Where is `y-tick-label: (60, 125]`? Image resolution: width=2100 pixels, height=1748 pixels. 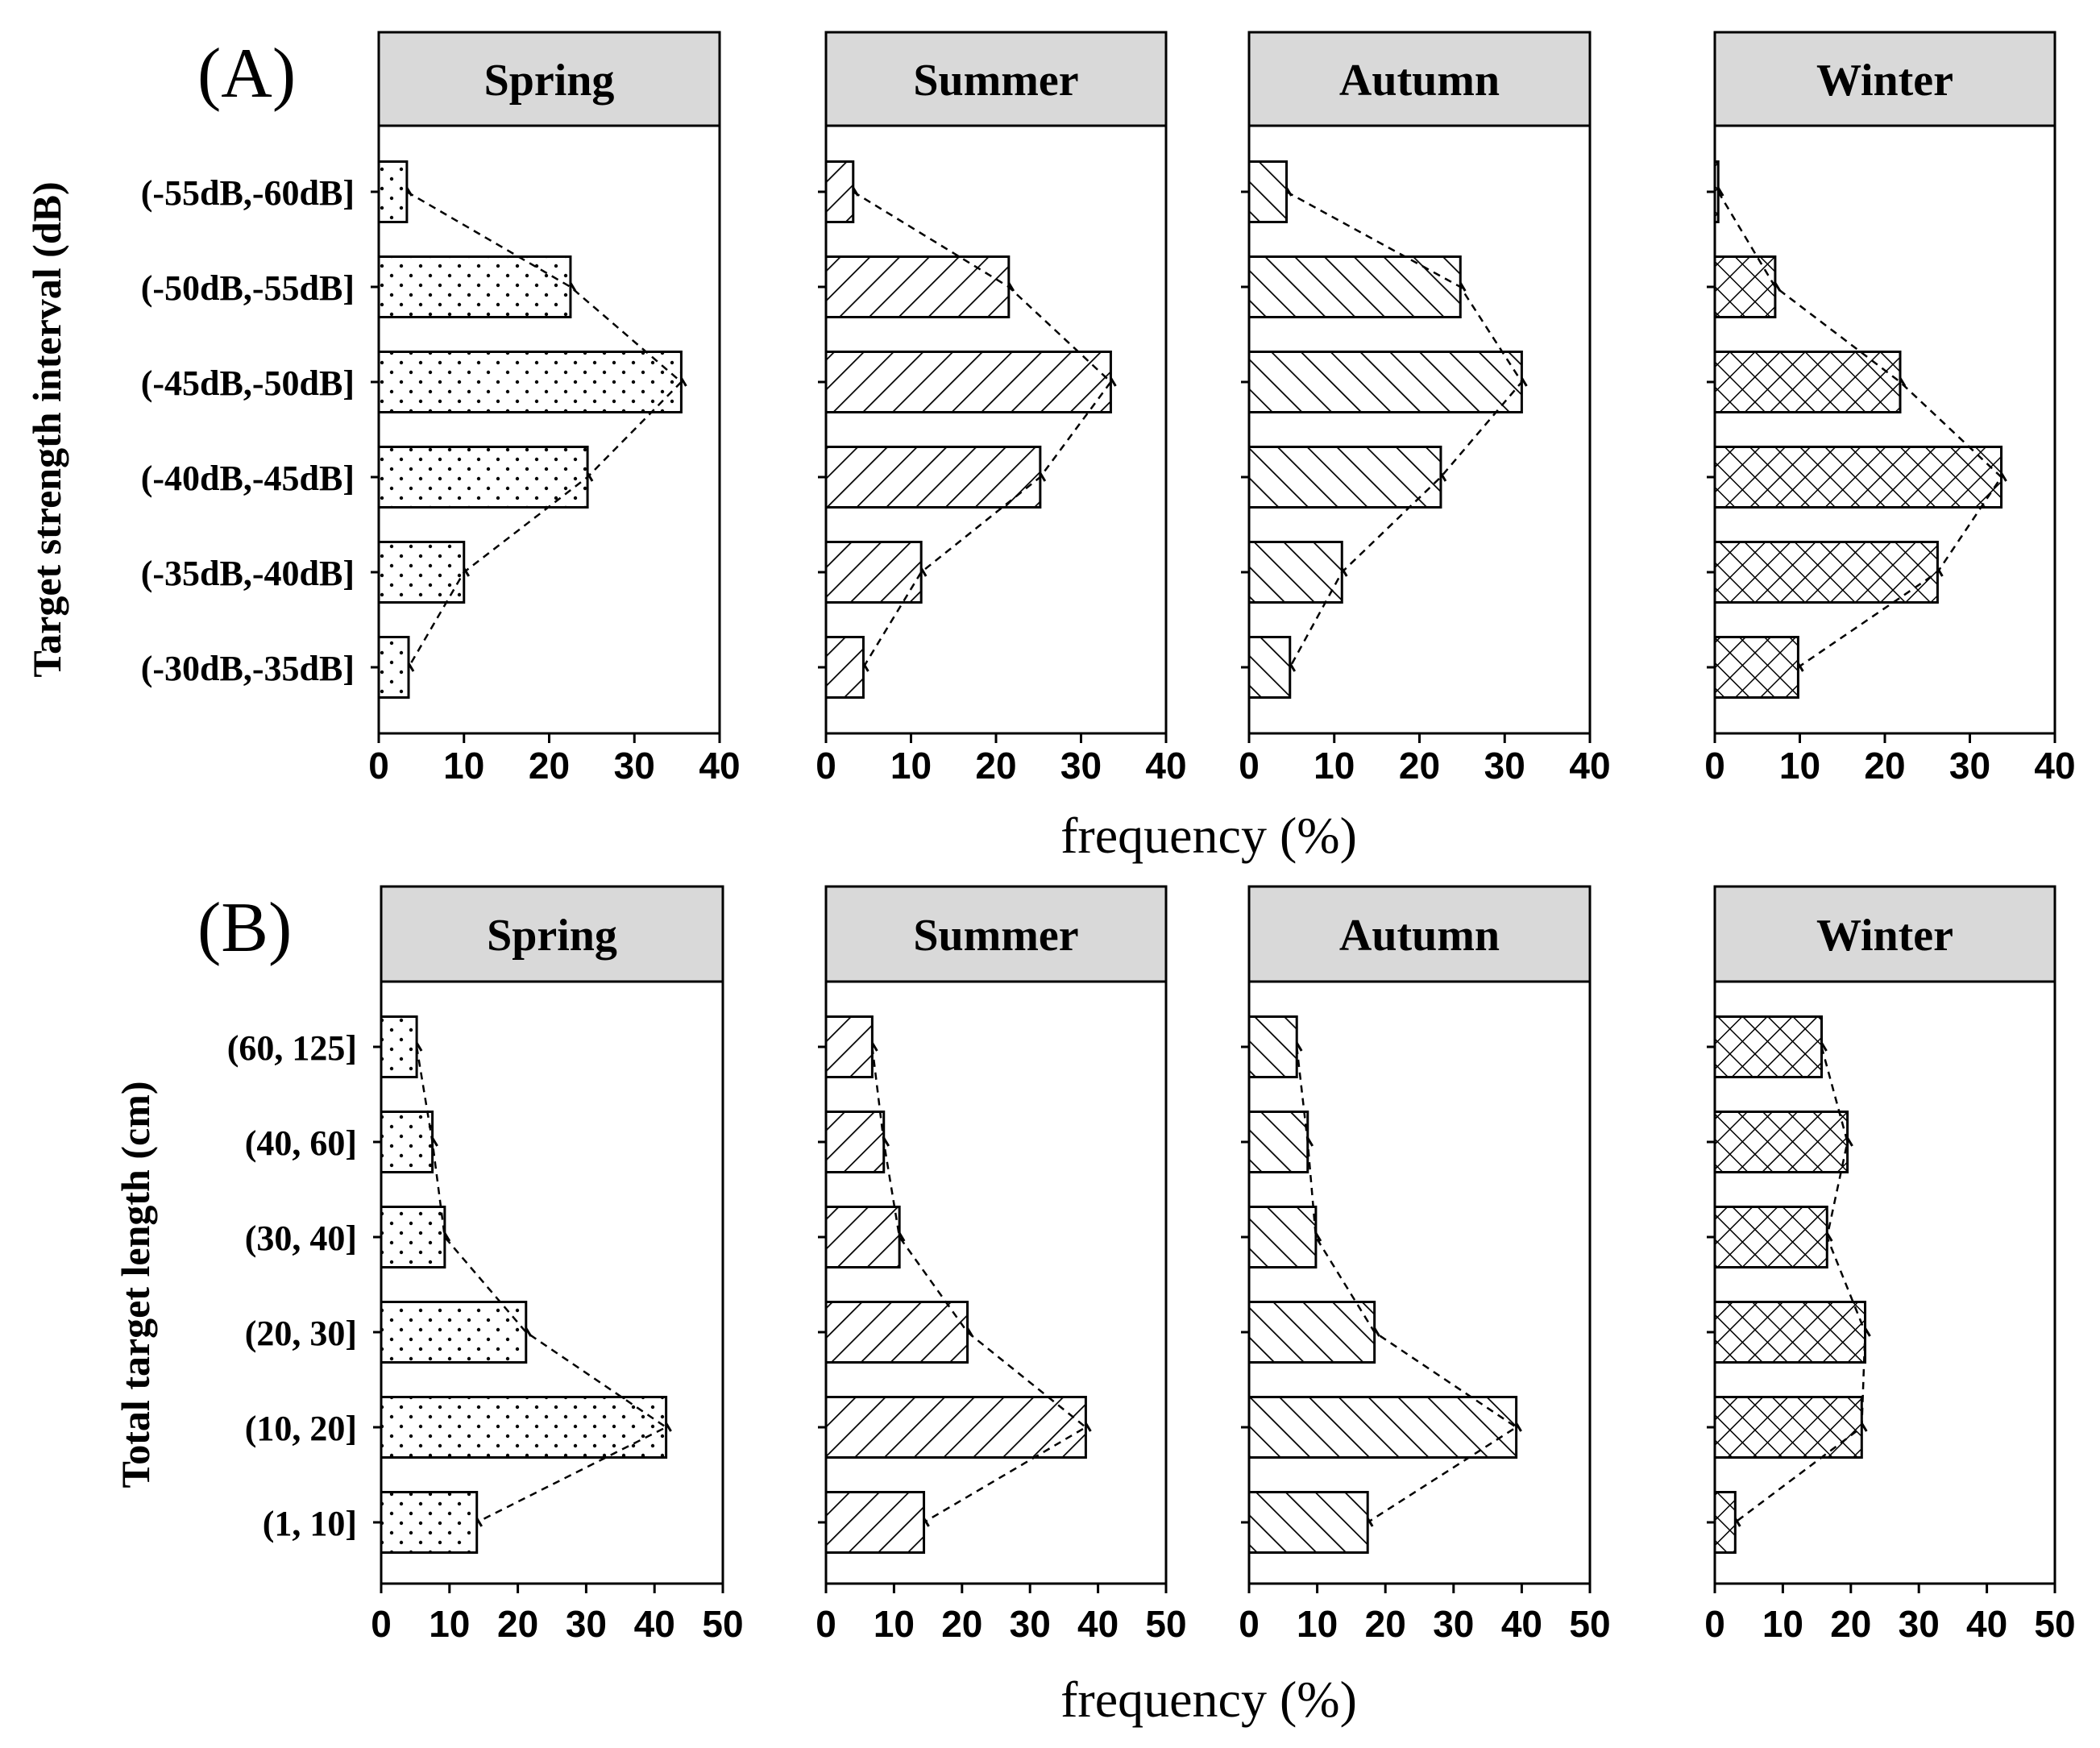
y-tick-label: (60, 125] is located at coordinates (292, 1048).